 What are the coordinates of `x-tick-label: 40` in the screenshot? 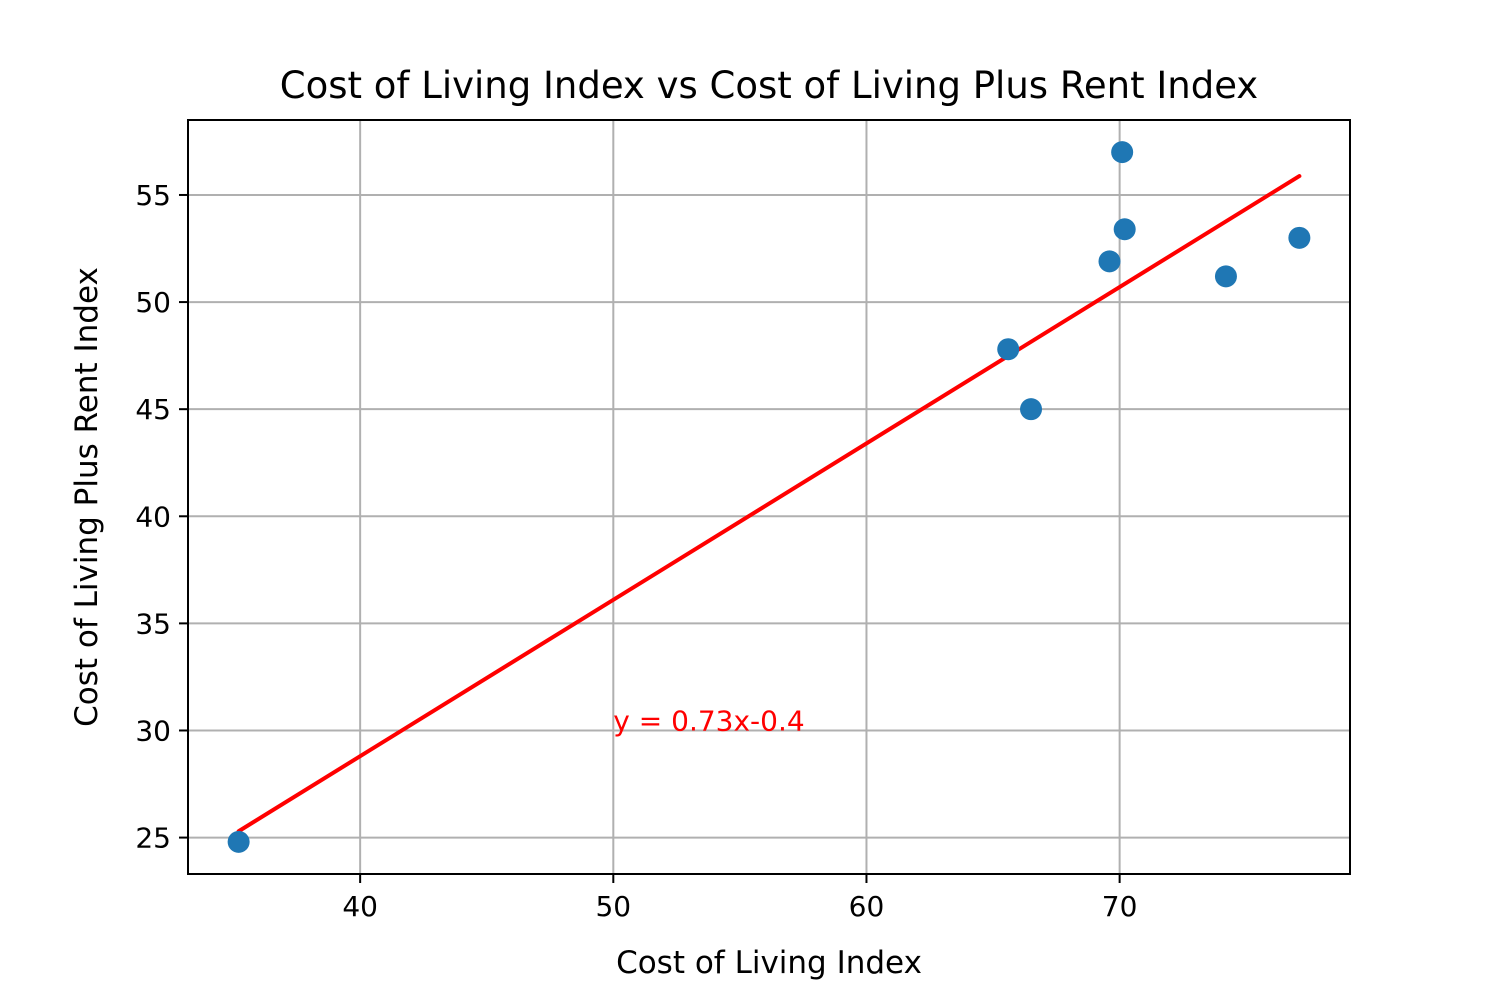 It's located at (360, 906).